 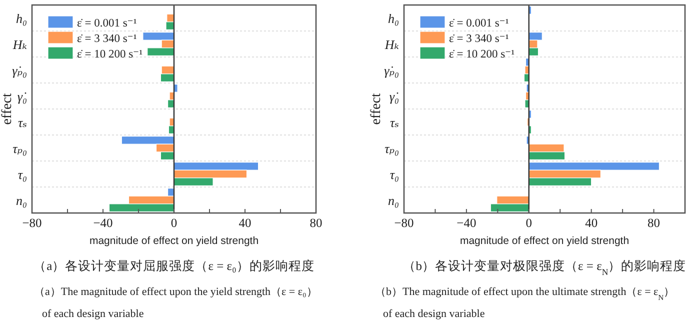 I want to click on text: （b）各设计变量对极限强度（ε = ε$_{N}$）的影响程度, so click(x=544, y=267).